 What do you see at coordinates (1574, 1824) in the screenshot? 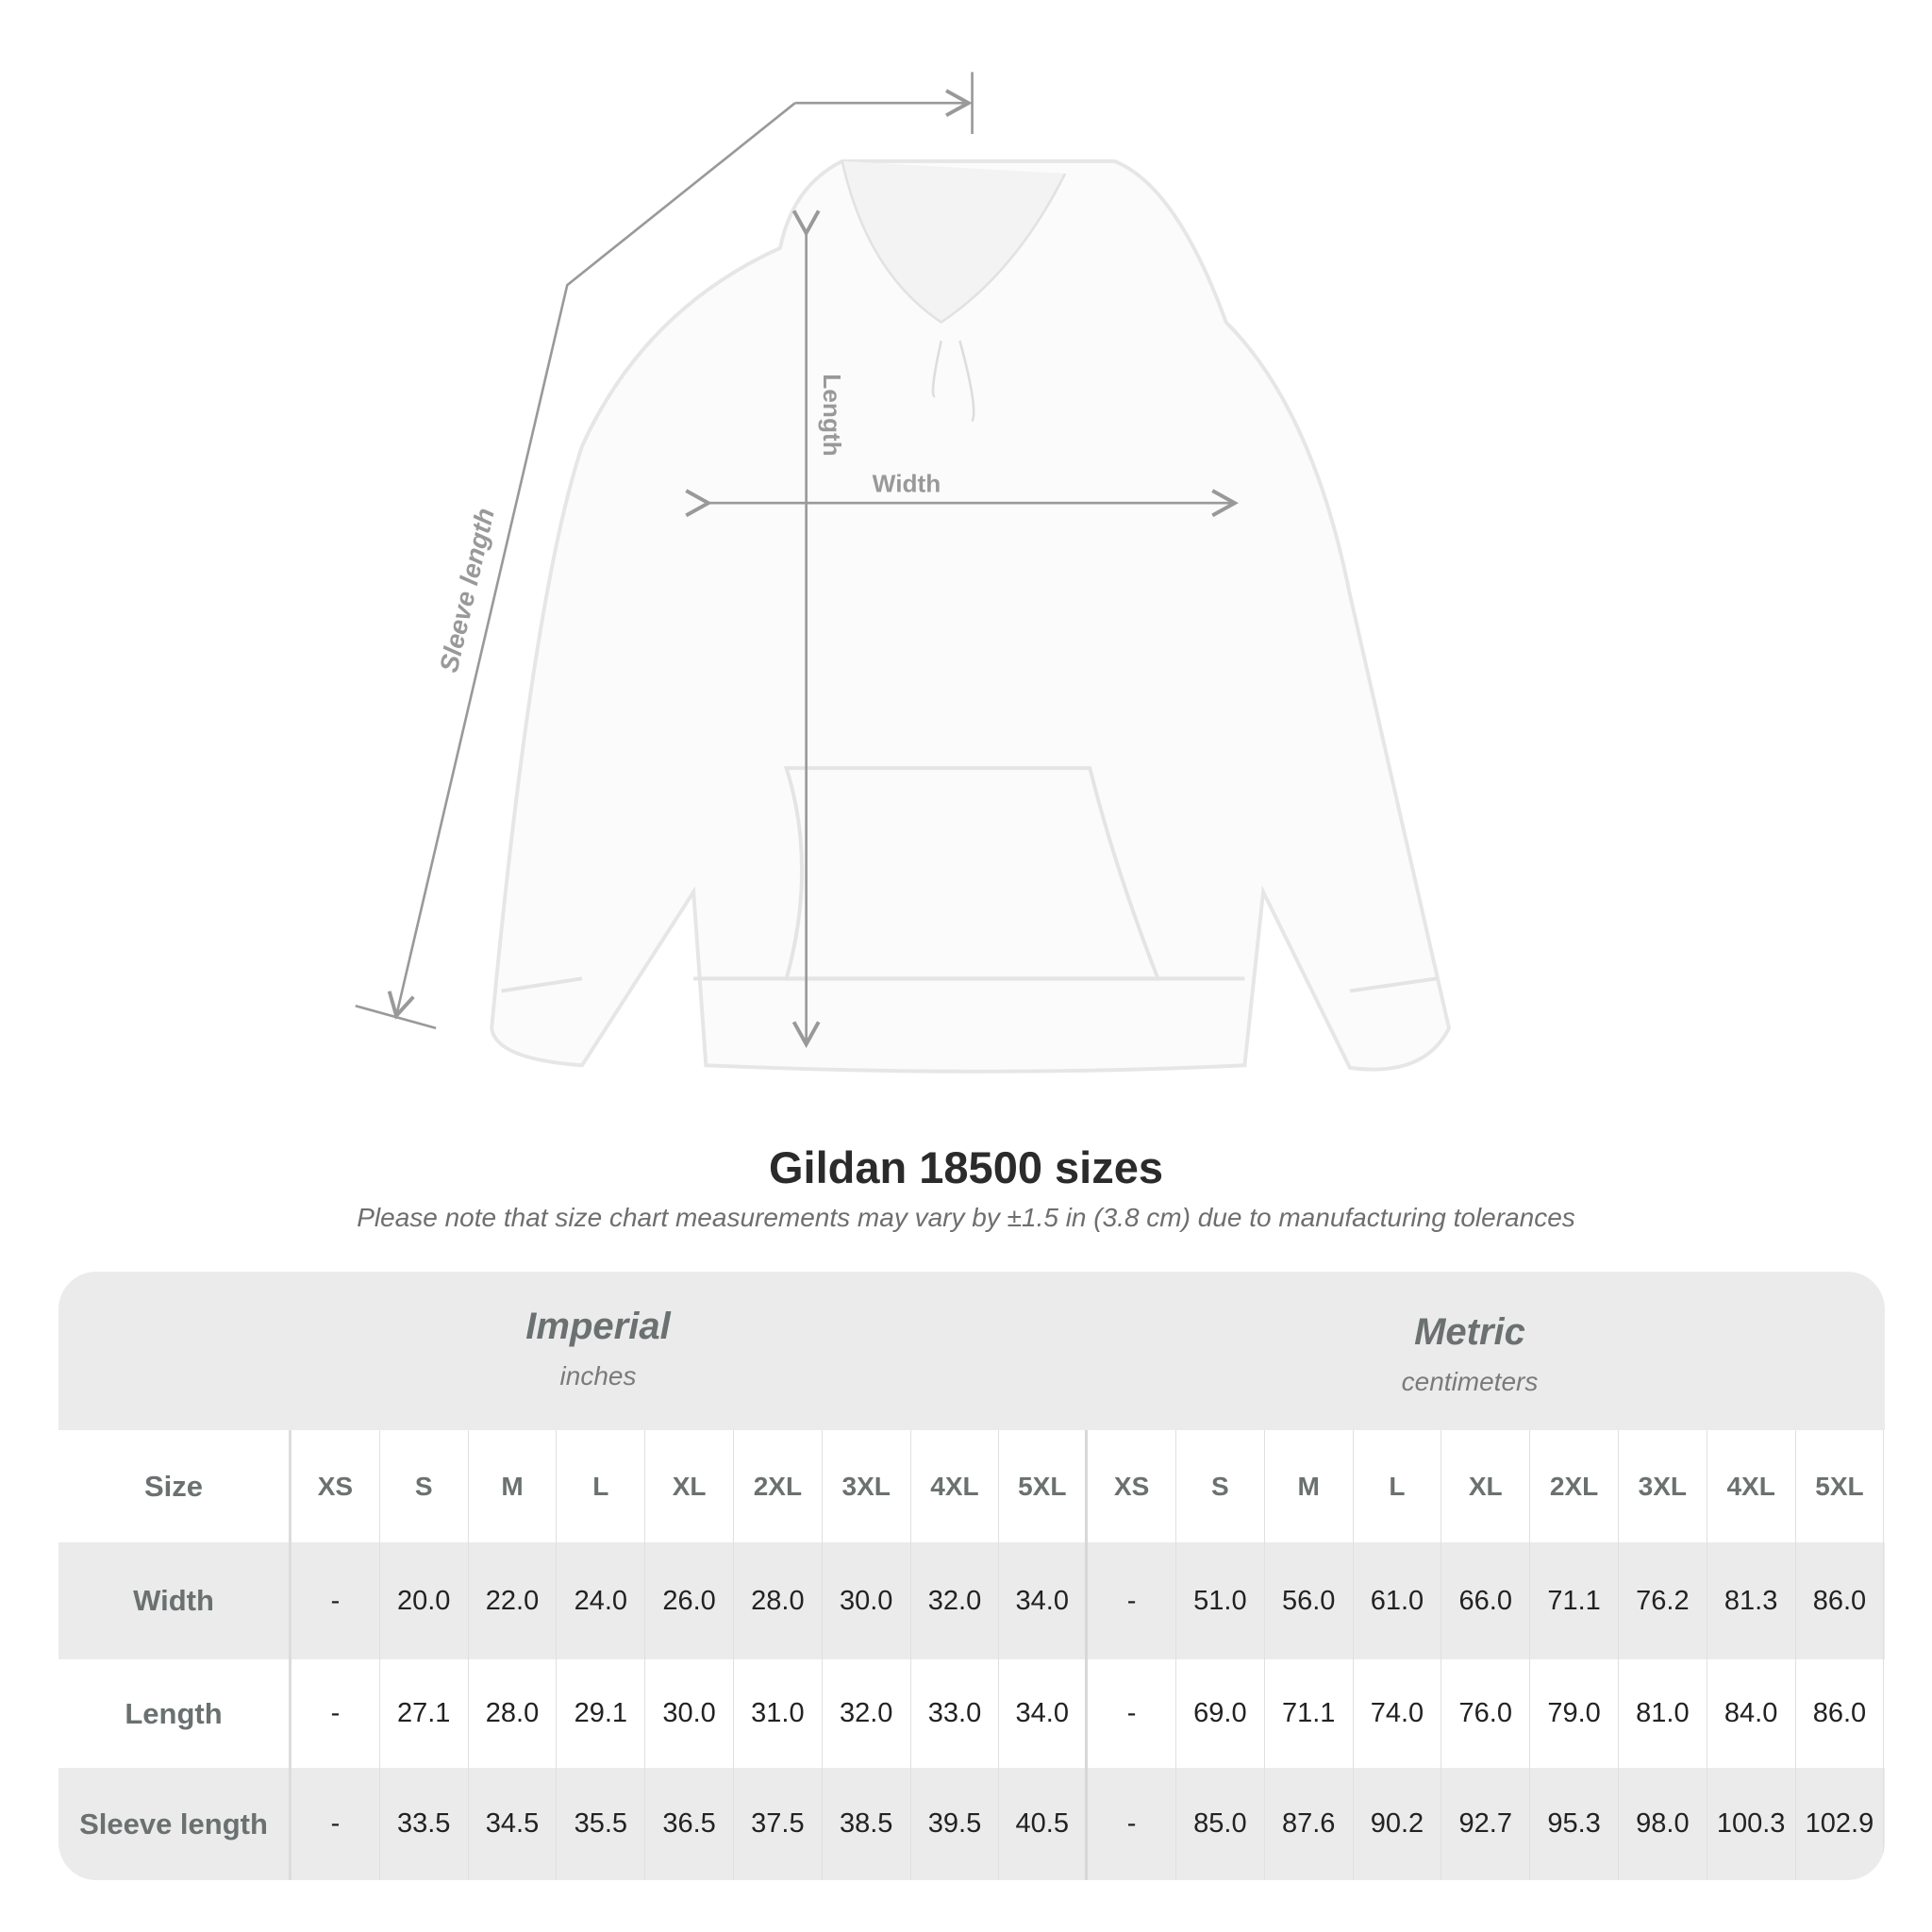
I see `table-cell: 95.3` at bounding box center [1574, 1824].